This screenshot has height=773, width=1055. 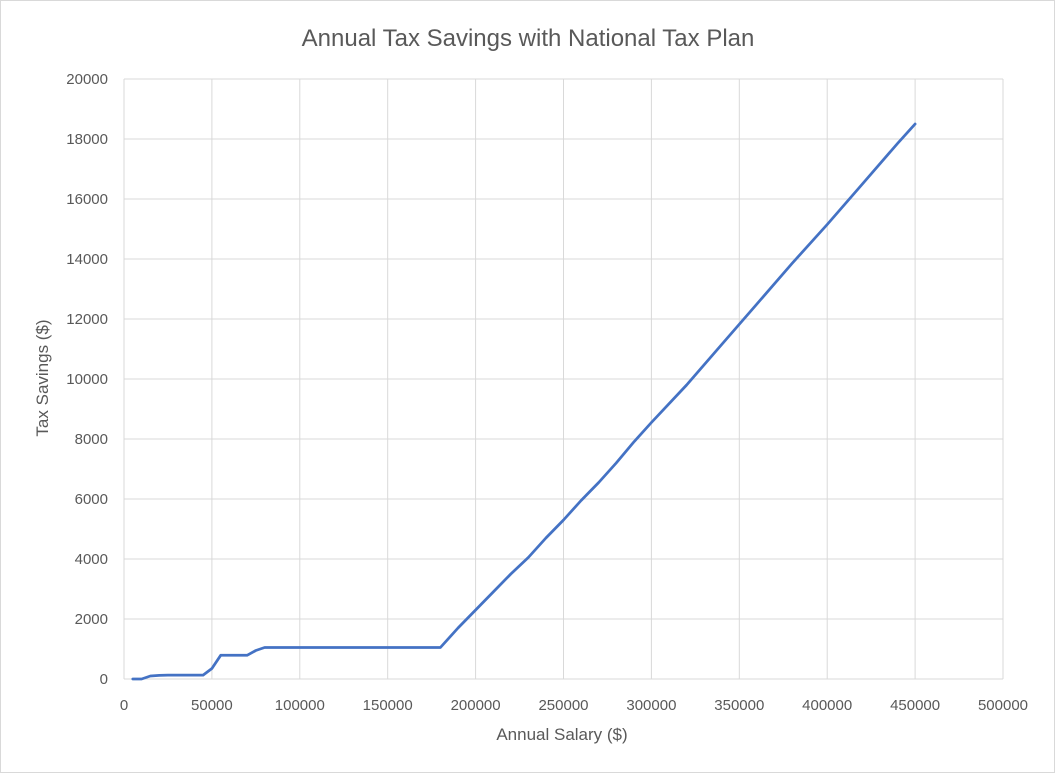 What do you see at coordinates (476, 705) in the screenshot?
I see `x-tick-label: 200000` at bounding box center [476, 705].